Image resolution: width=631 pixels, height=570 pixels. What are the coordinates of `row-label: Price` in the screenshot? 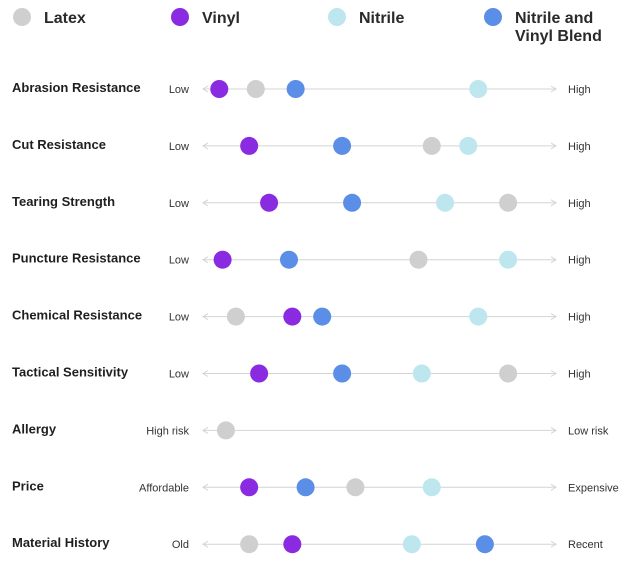 It's located at (28, 485).